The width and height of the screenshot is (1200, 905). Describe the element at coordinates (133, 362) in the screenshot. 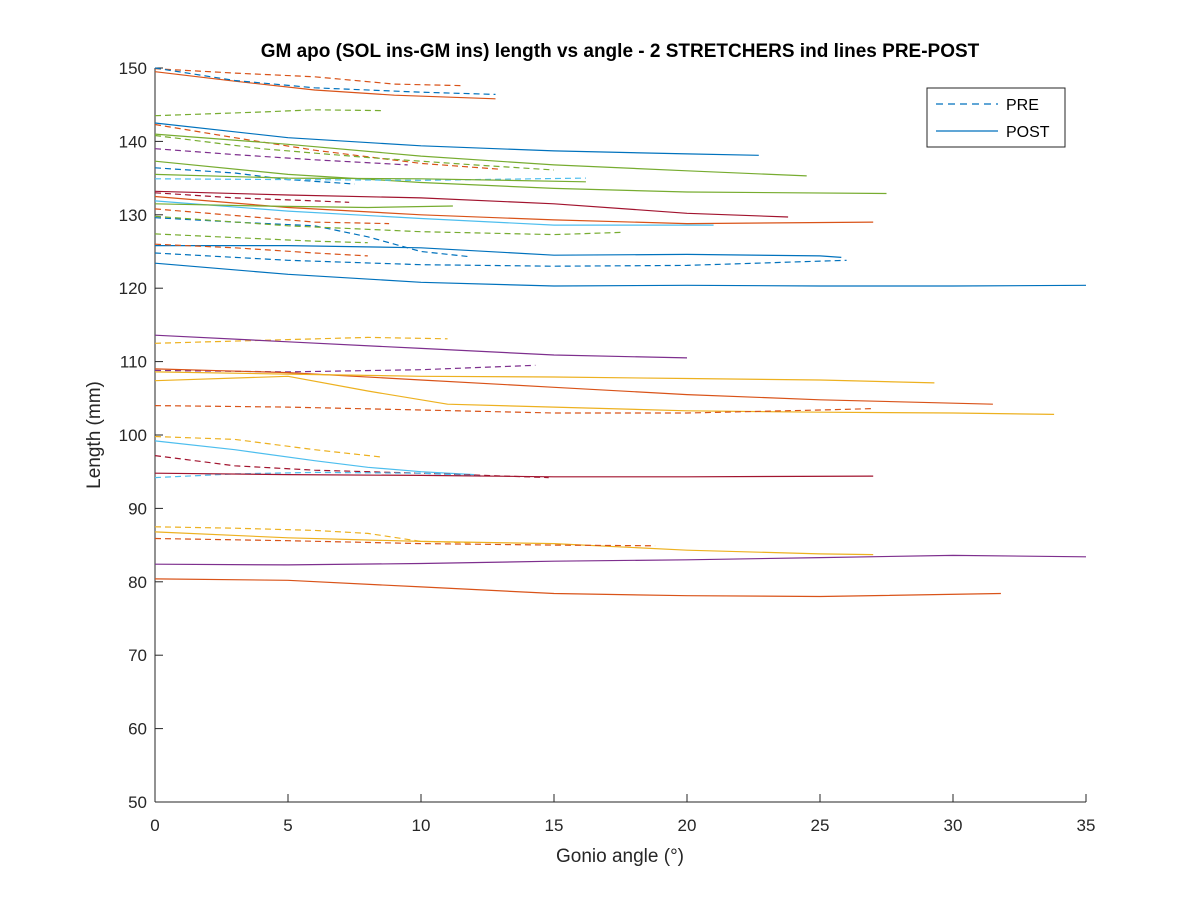

I see `y-tick-label: 110` at that location.